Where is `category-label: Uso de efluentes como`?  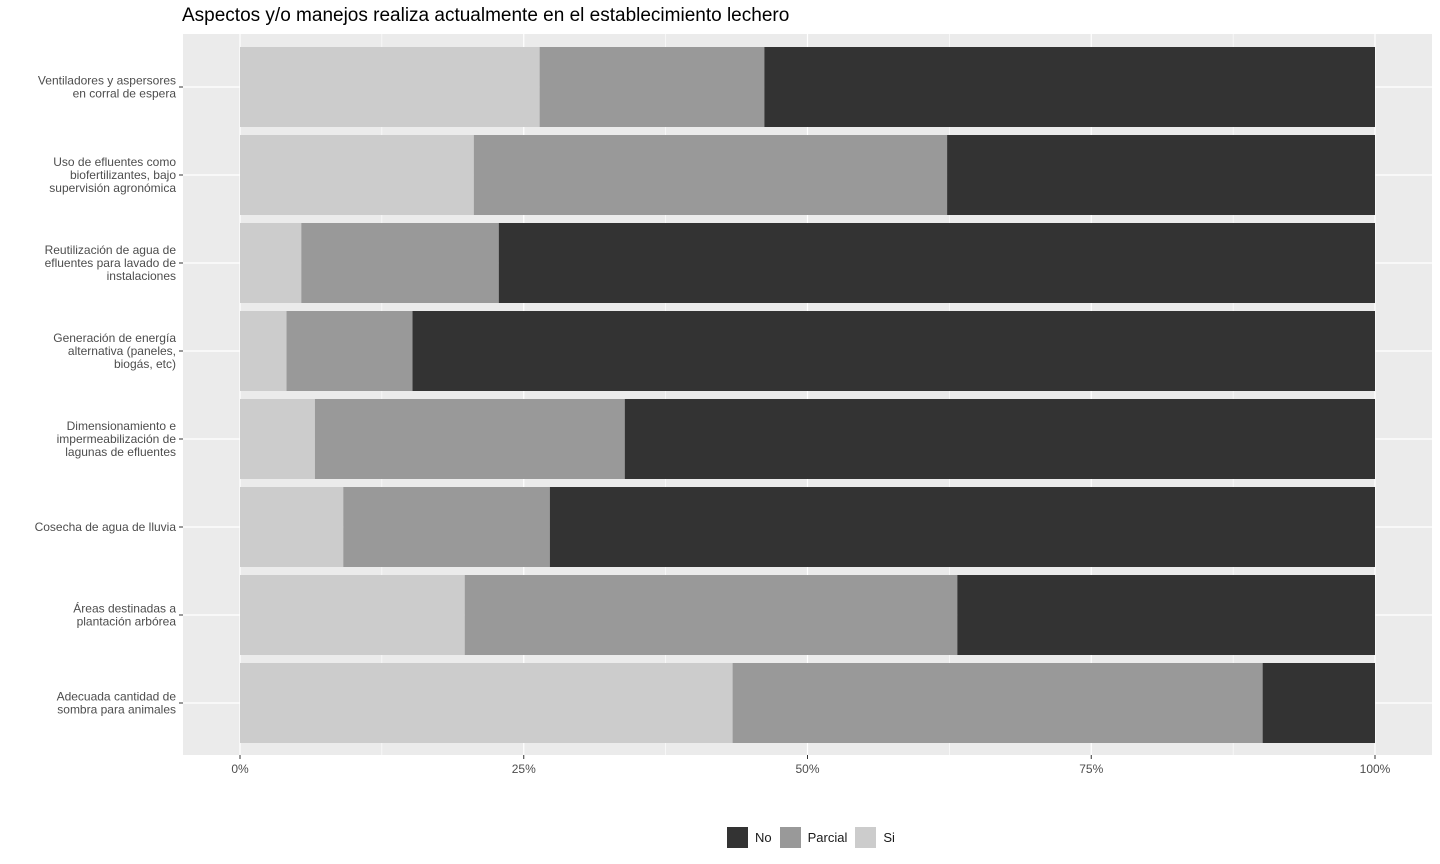 category-label: Uso de efluentes como is located at coordinates (114, 162).